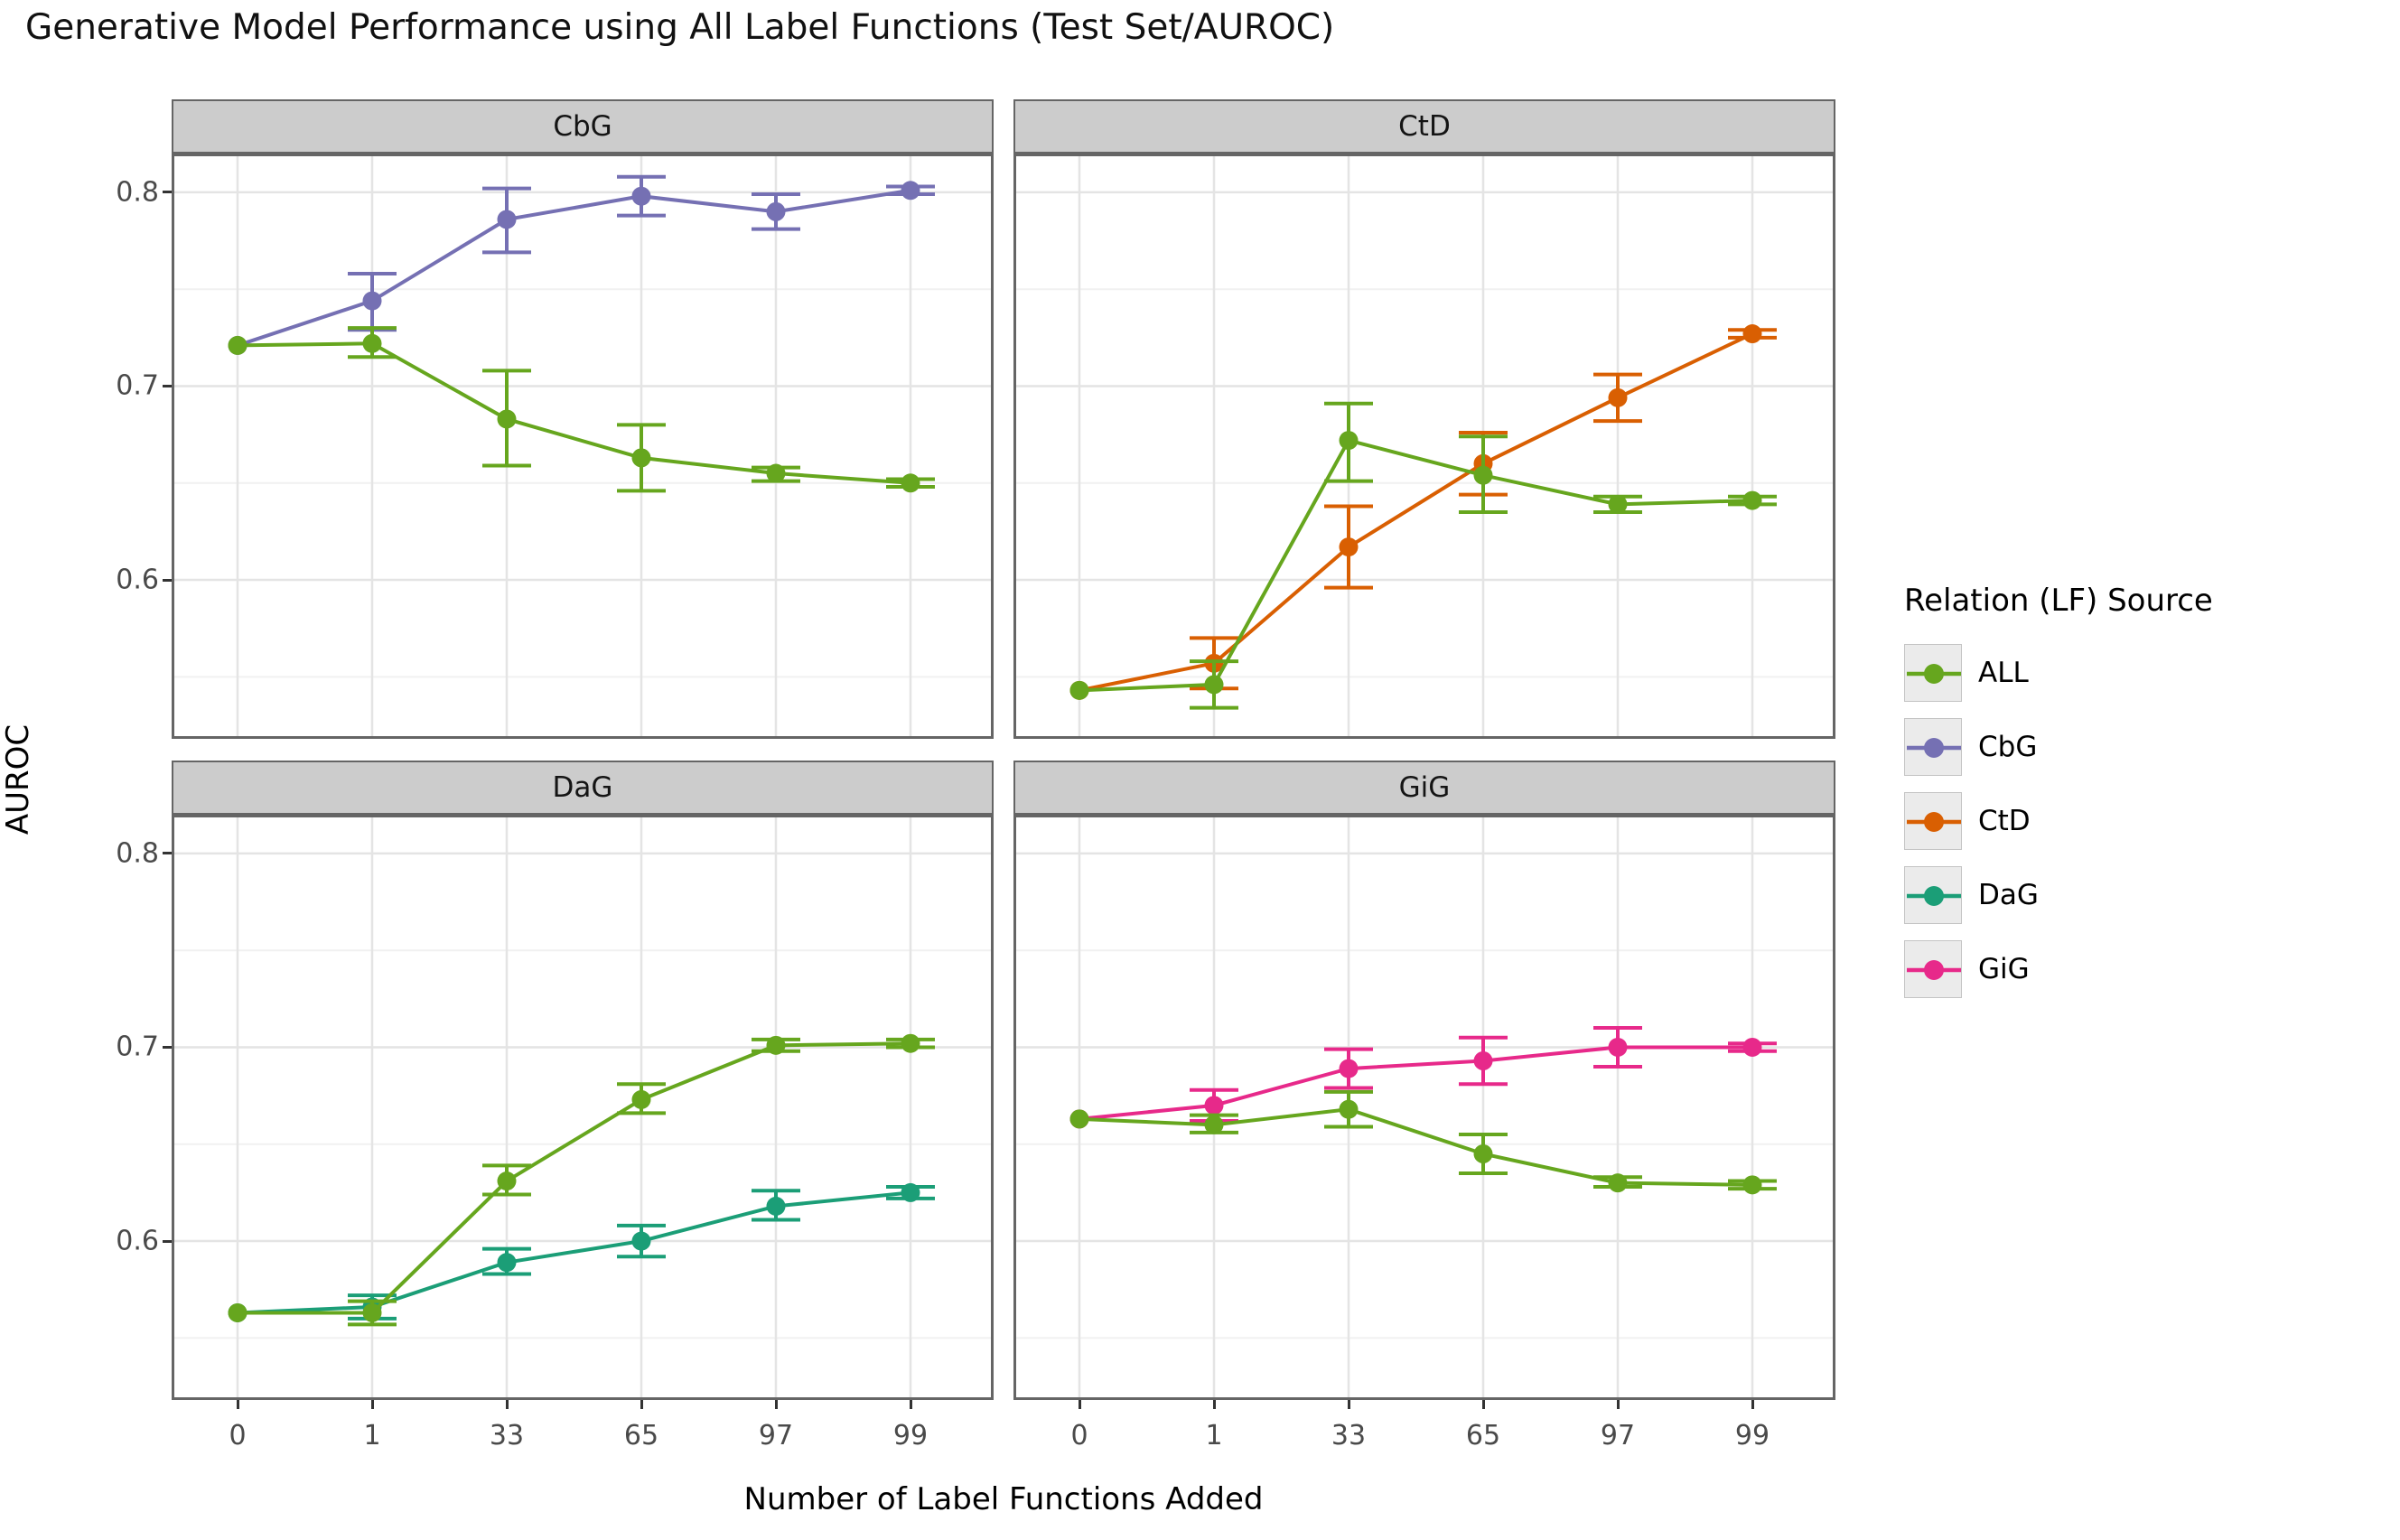 This screenshot has height=1540, width=2400. I want to click on legend-entry-label: CbG, so click(2008, 747).